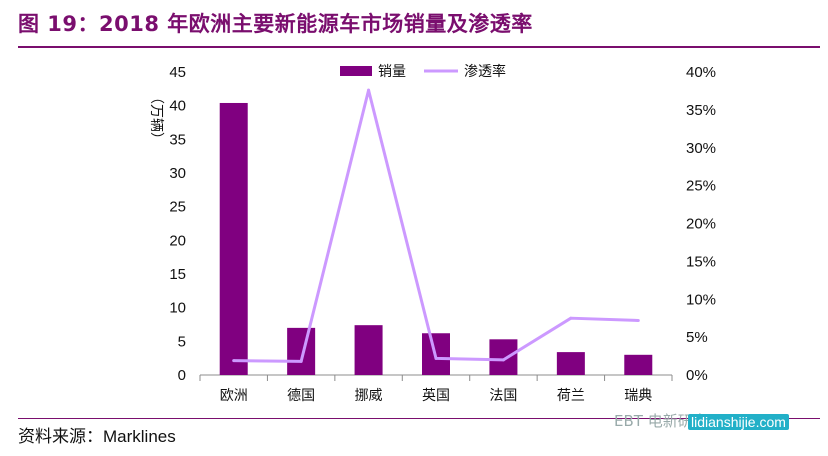  I want to click on x-tick-label: 法国, so click(503, 395).